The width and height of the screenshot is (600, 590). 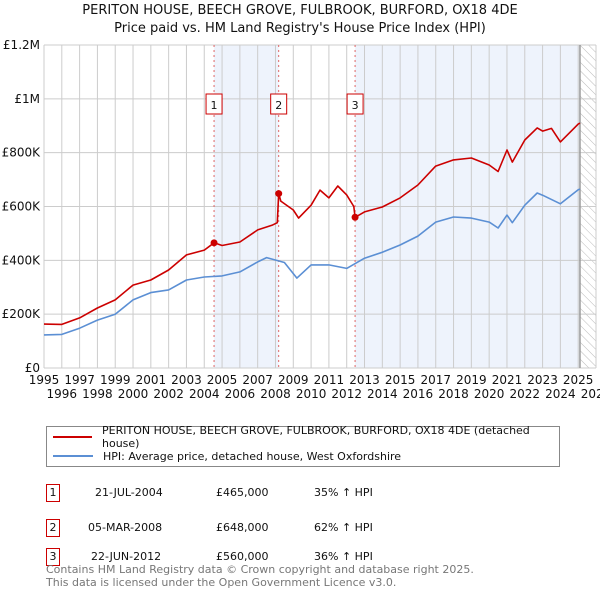 What do you see at coordinates (32, 368) in the screenshot?
I see `y-tick-label: £0` at bounding box center [32, 368].